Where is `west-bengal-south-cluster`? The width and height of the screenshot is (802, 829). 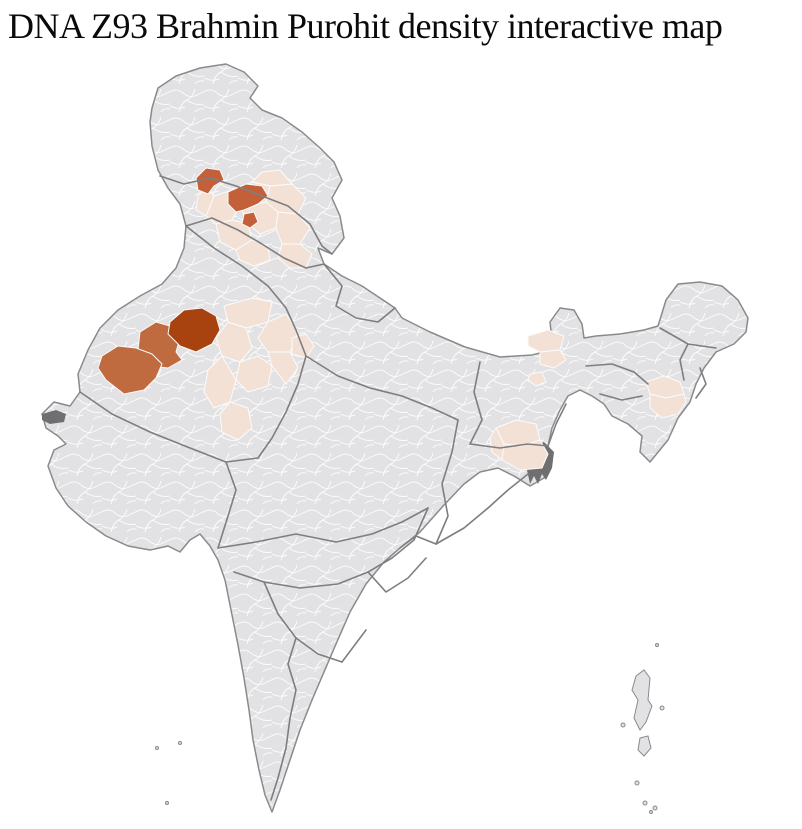 west-bengal-south-cluster is located at coordinates (519, 445).